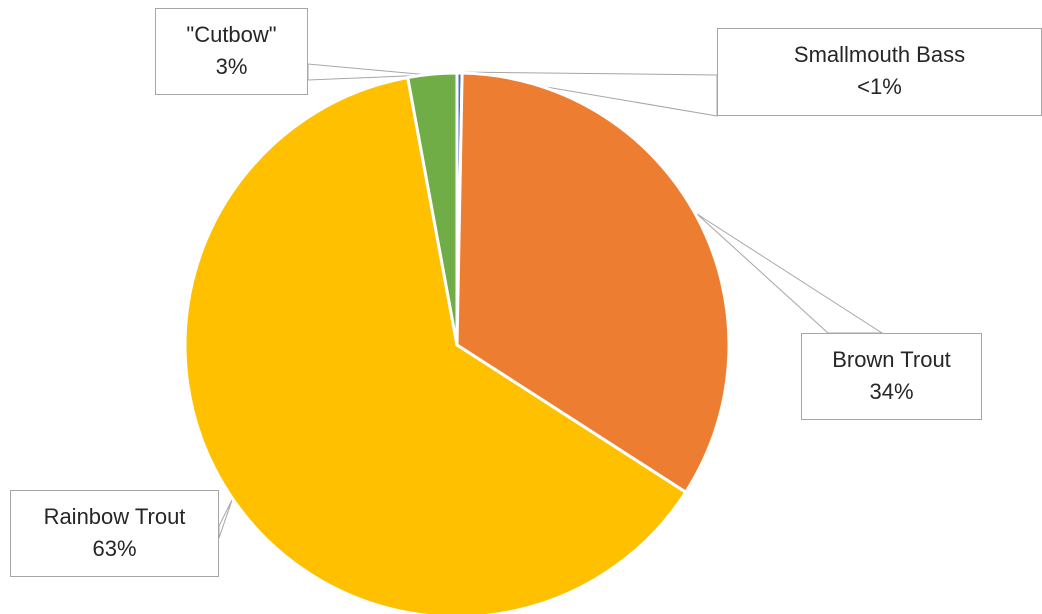 The image size is (1042, 614). I want to click on callout-cutbow: "Cutbow" 3%, so click(231, 51).